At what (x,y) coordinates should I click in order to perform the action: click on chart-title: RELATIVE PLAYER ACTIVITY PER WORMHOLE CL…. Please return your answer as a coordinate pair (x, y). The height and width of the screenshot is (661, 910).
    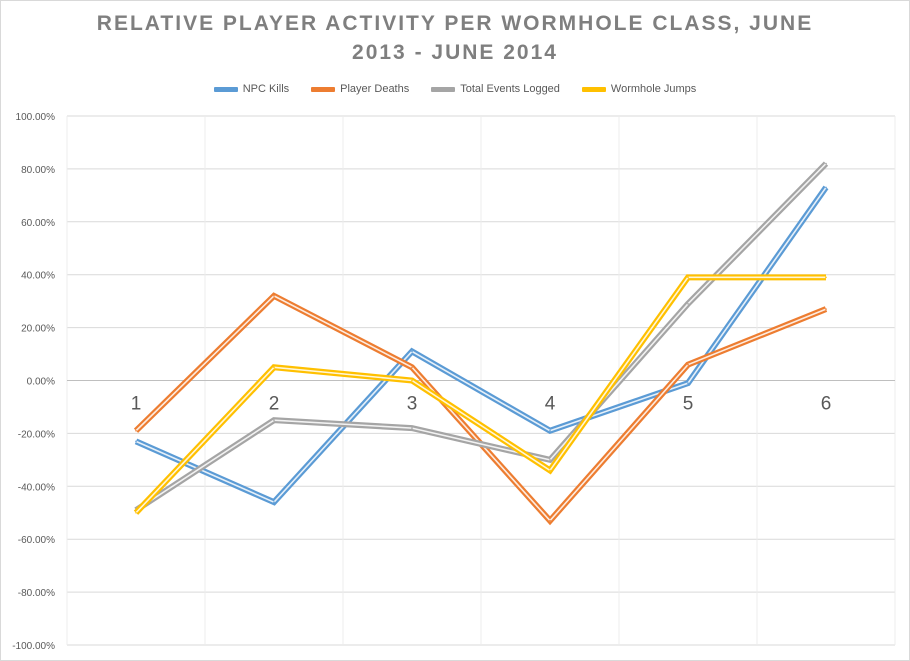
    Looking at the image, I should click on (455, 38).